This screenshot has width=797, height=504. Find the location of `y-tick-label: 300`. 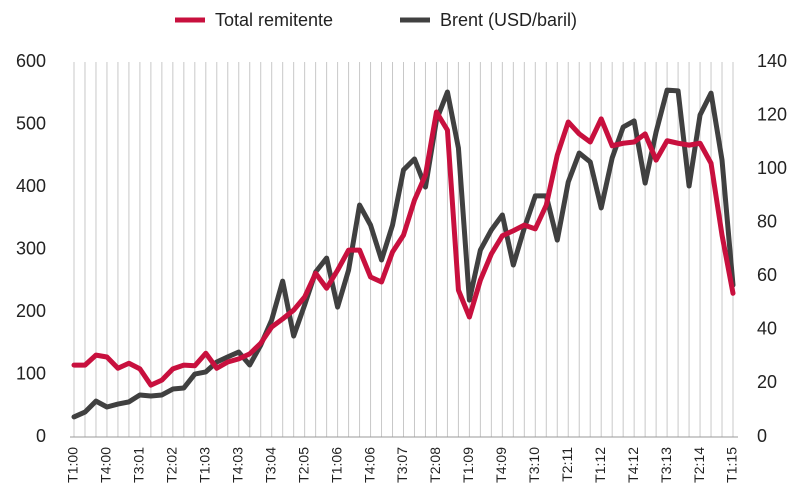

y-tick-label: 300 is located at coordinates (31, 248).